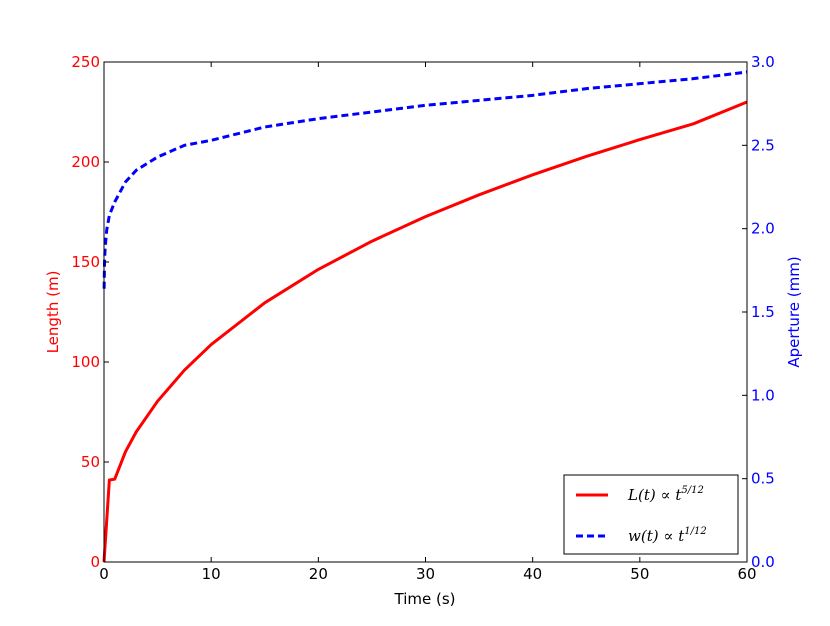 The image size is (830, 626). Describe the element at coordinates (425, 599) in the screenshot. I see `x-axis-label: Time (s)` at that location.